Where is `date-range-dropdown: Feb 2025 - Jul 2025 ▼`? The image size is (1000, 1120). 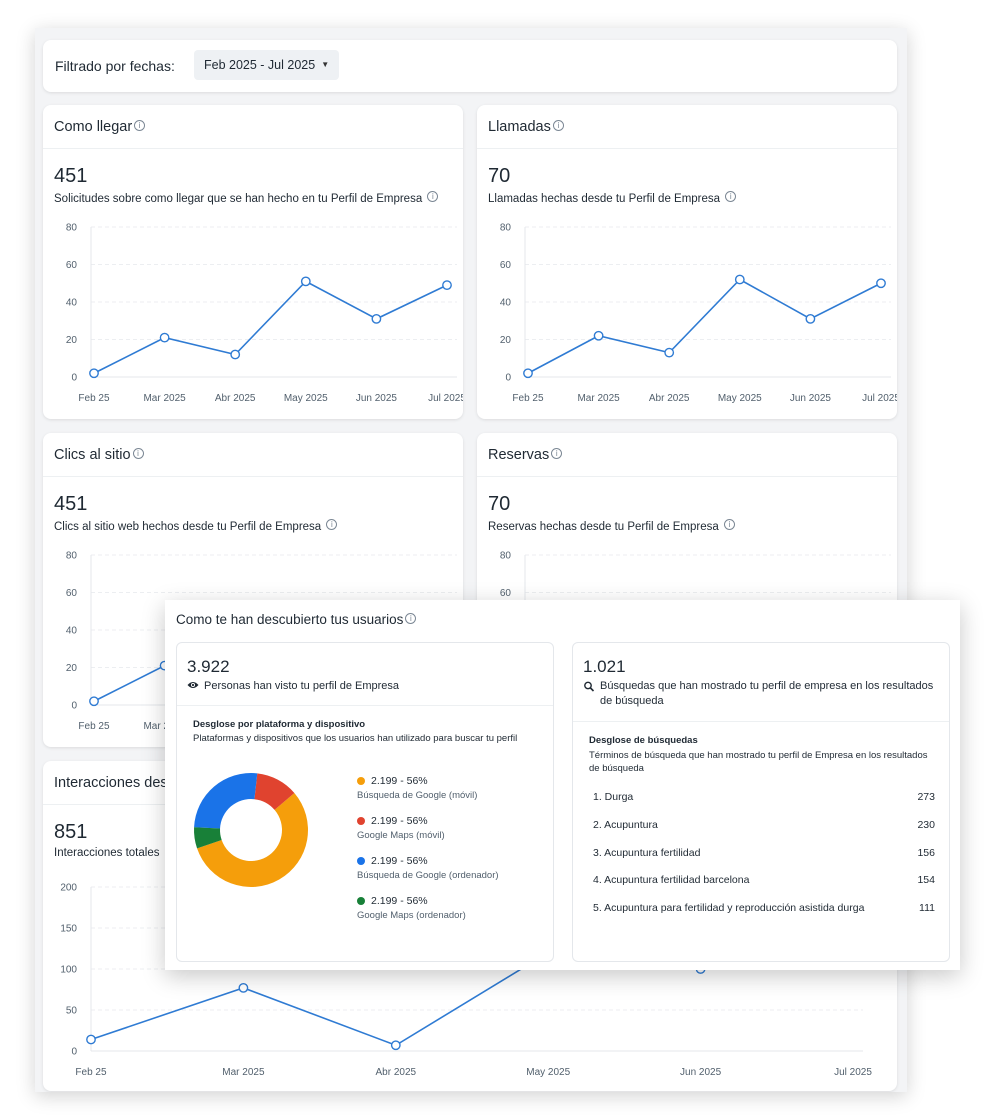
date-range-dropdown: Feb 2025 - Jul 2025 ▼ is located at coordinates (267, 65).